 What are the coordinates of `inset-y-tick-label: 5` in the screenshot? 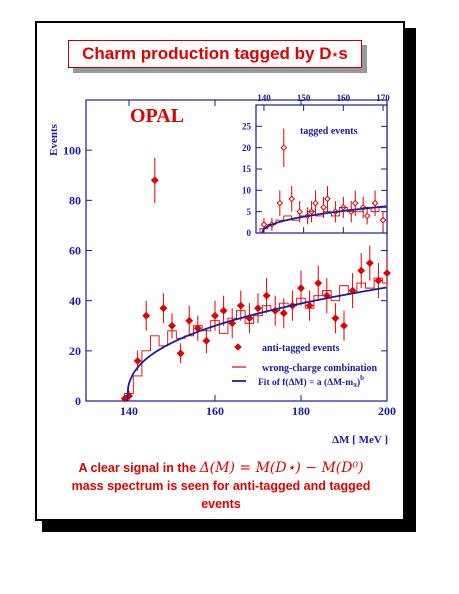 It's located at (249, 212).